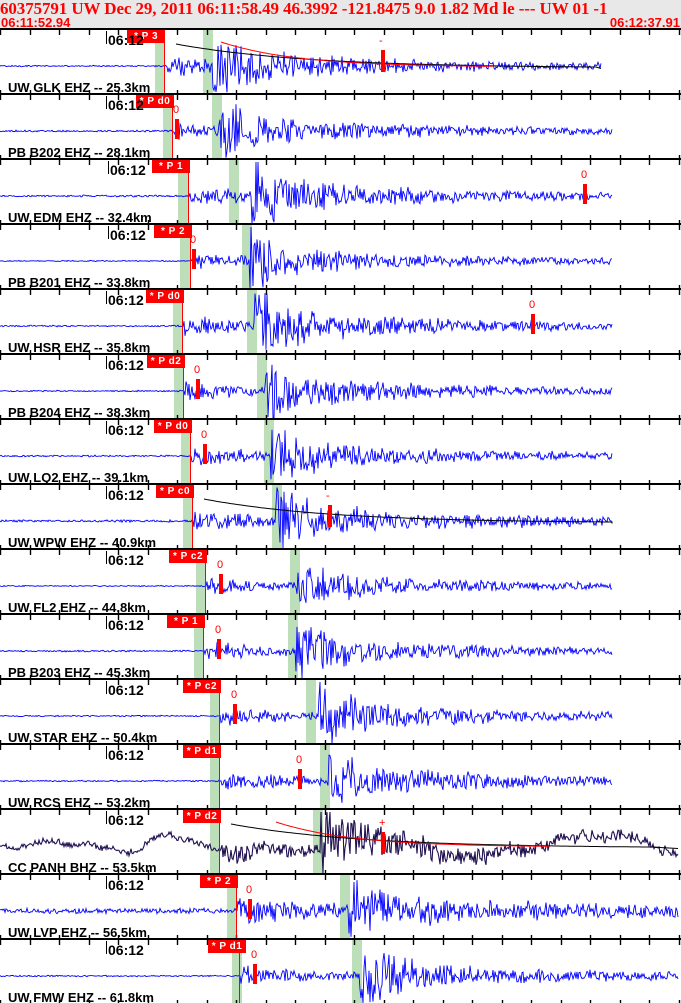 This screenshot has height=1003, width=681. What do you see at coordinates (79, 86) in the screenshot?
I see `station-channel-label: UW GLK EHZ -- 25.3km` at bounding box center [79, 86].